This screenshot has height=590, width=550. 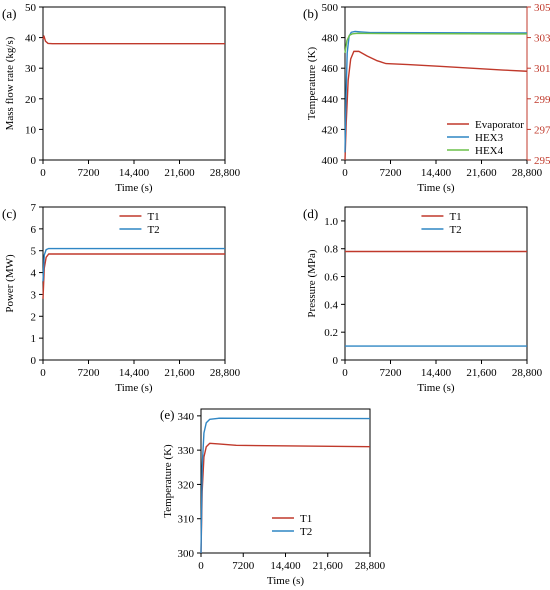 I want to click on y-tick-label: 0.6, so click(x=331, y=278).